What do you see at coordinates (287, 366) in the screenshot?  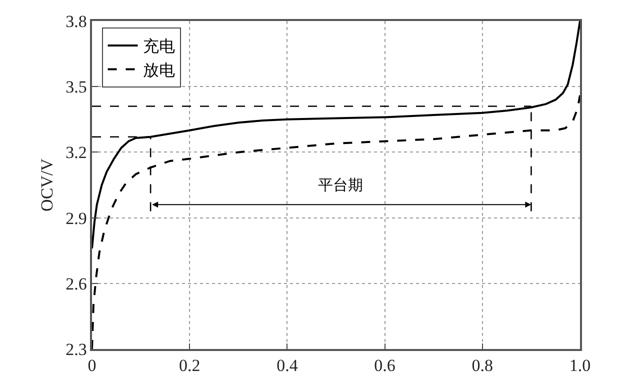 I see `x-tick-label: 0.4` at bounding box center [287, 366].